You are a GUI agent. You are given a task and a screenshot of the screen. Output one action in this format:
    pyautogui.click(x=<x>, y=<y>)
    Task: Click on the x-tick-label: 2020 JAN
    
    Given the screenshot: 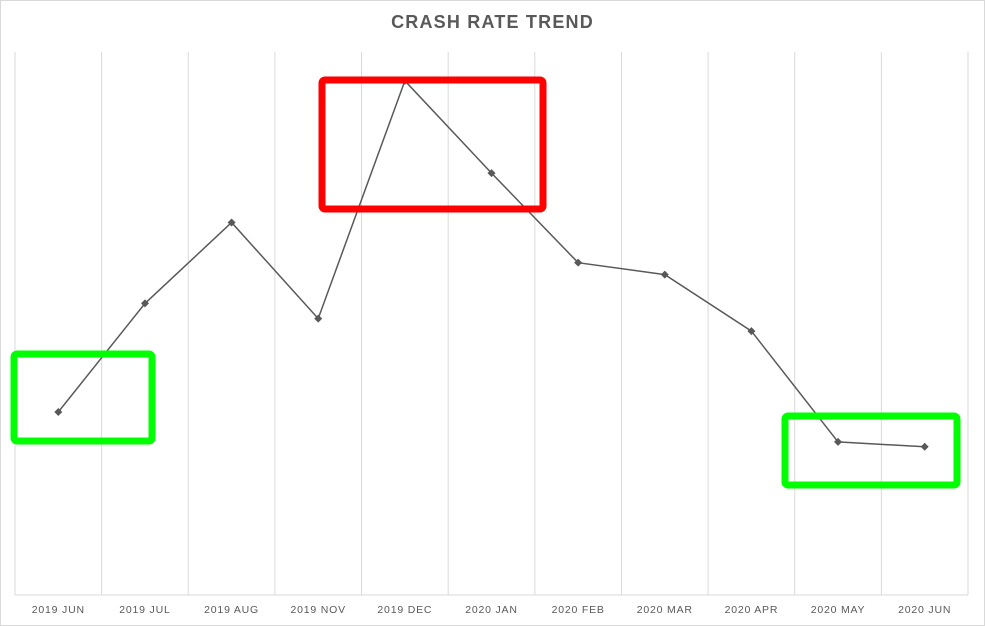 What is the action you would take?
    pyautogui.click(x=491, y=610)
    